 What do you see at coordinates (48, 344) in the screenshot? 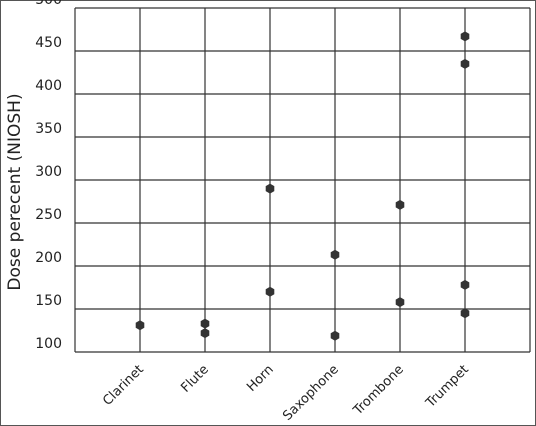
I see `y-tick-label: 100` at bounding box center [48, 344].